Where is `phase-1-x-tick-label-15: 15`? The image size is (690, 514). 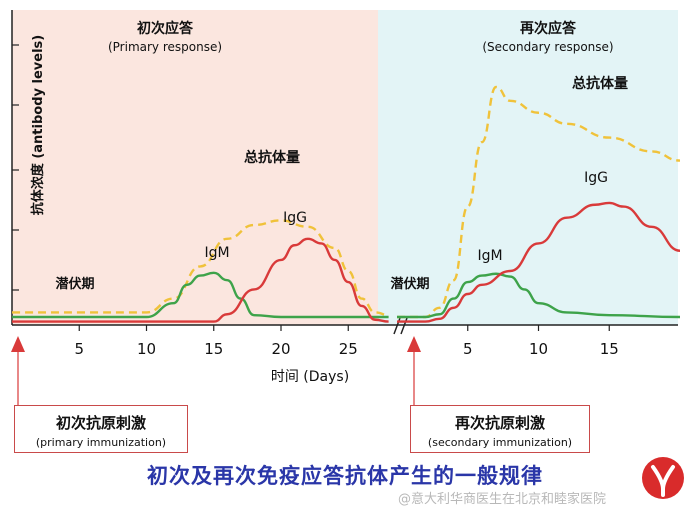 phase-1-x-tick-label-15: 15 is located at coordinates (213, 349).